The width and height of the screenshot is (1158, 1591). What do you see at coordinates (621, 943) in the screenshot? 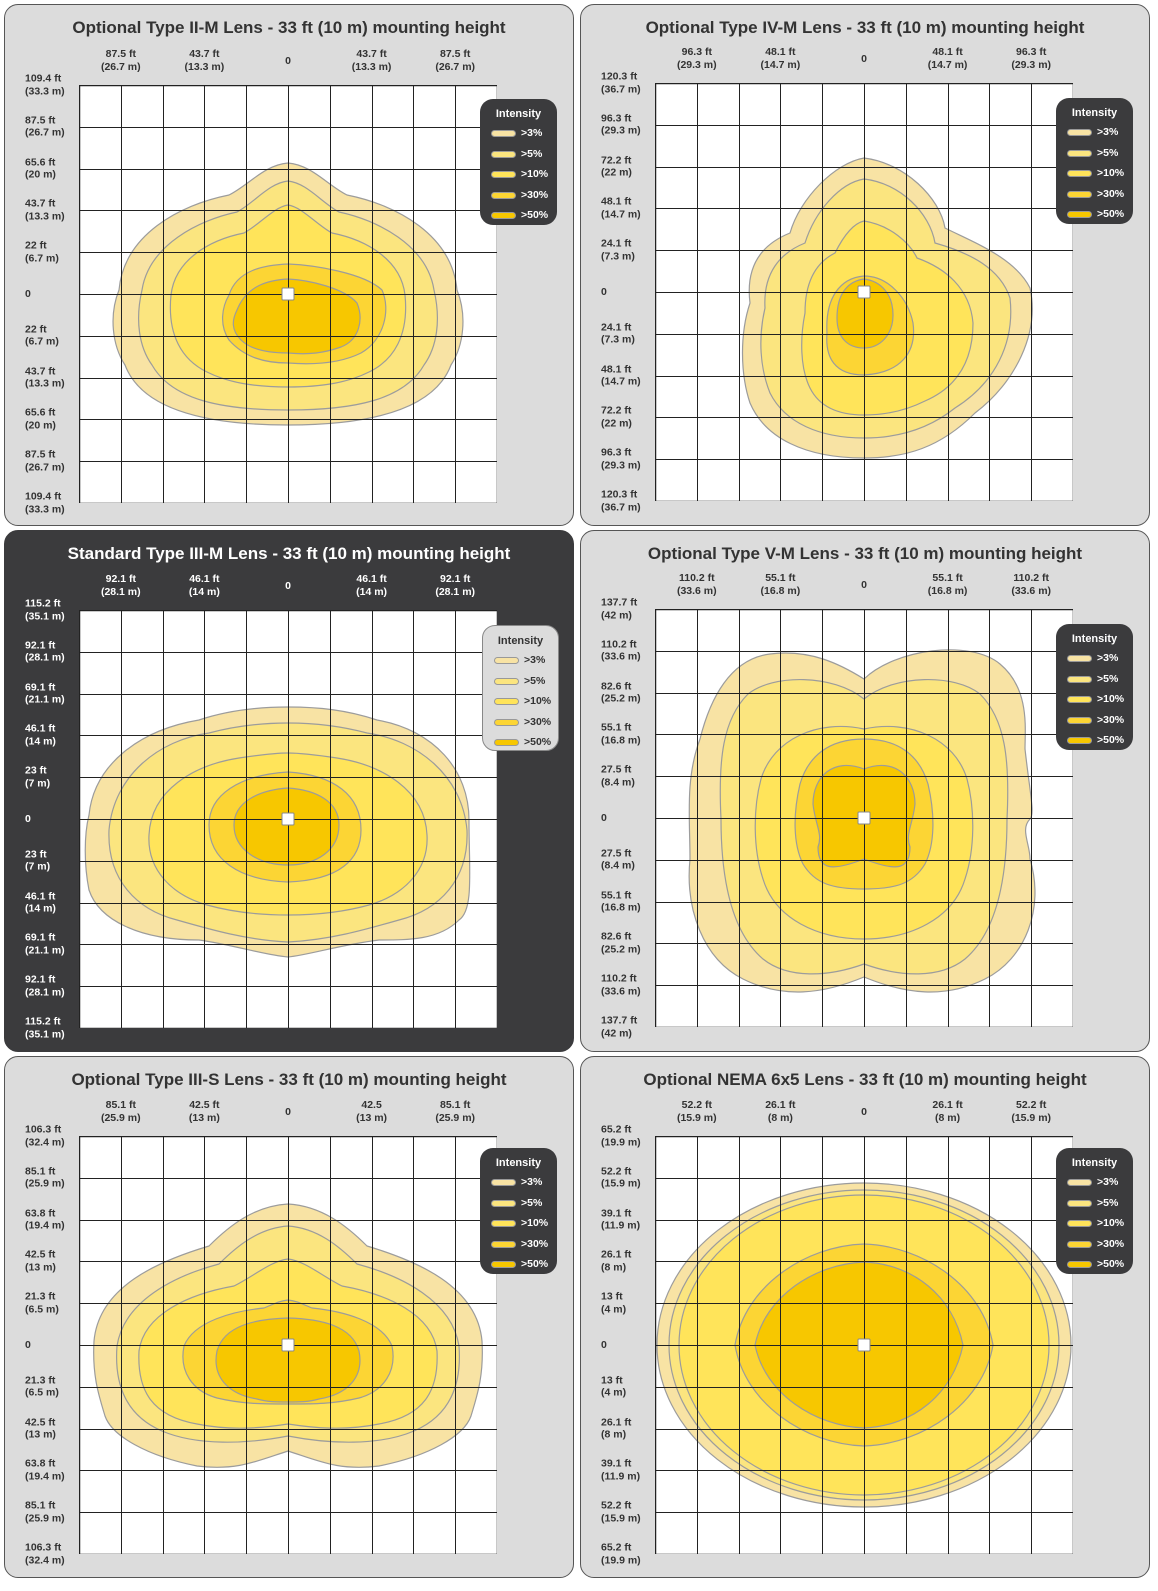
I see `y-tick-label: 82.6 ft (25.2 m)` at bounding box center [621, 943].